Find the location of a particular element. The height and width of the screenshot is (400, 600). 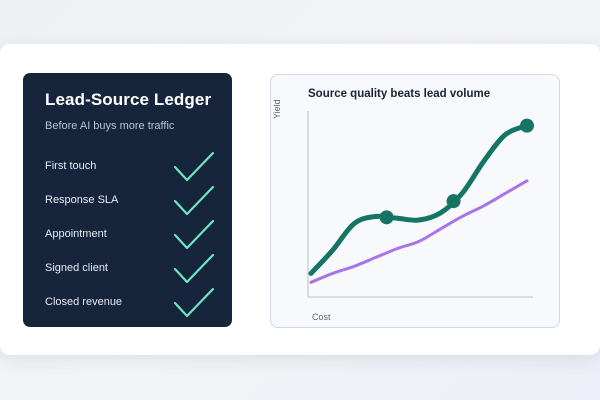

ledger-item-first-touch: First touch is located at coordinates (127, 167).